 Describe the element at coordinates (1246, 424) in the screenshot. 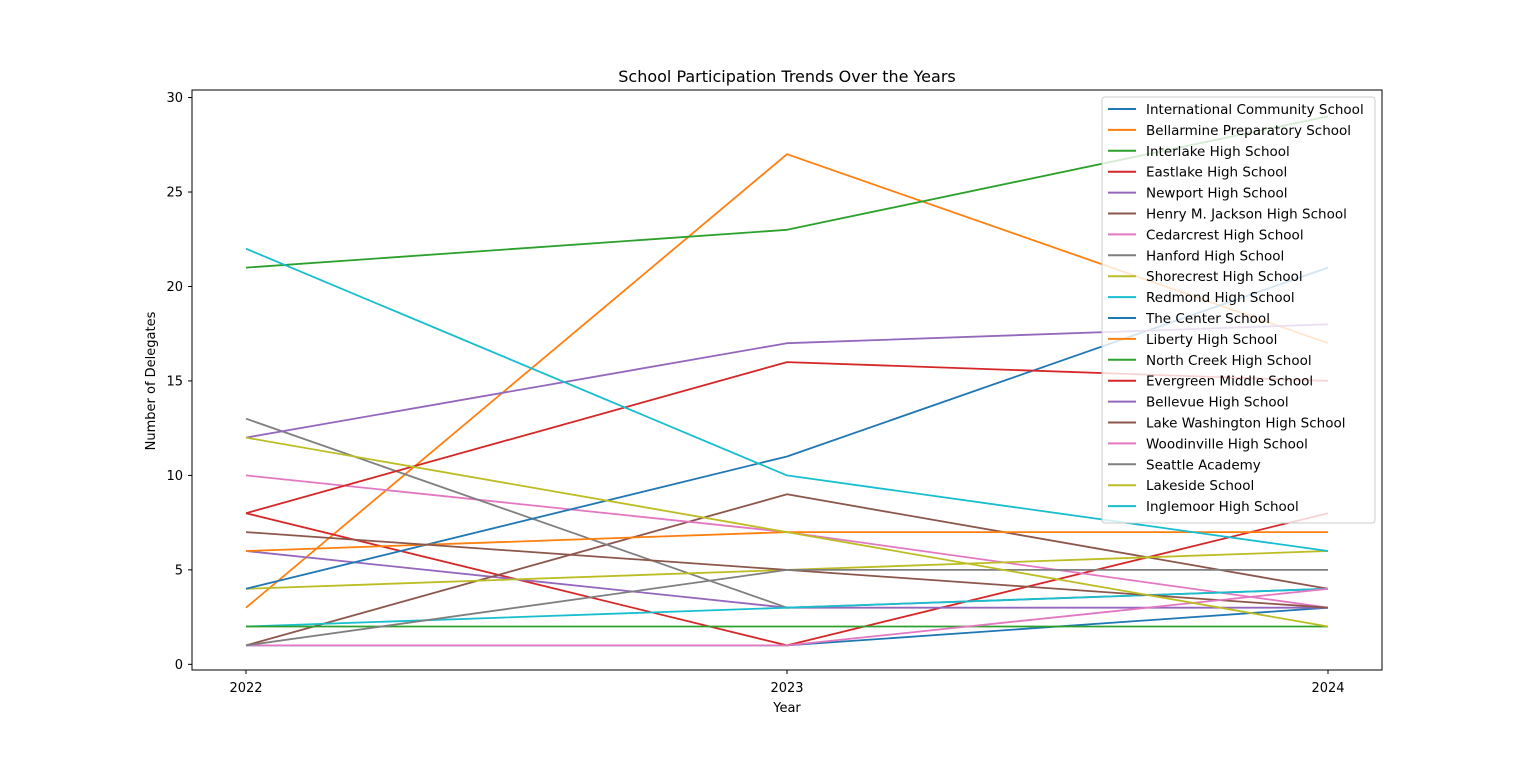

I see `legend-label: Lake Washington High School` at that location.